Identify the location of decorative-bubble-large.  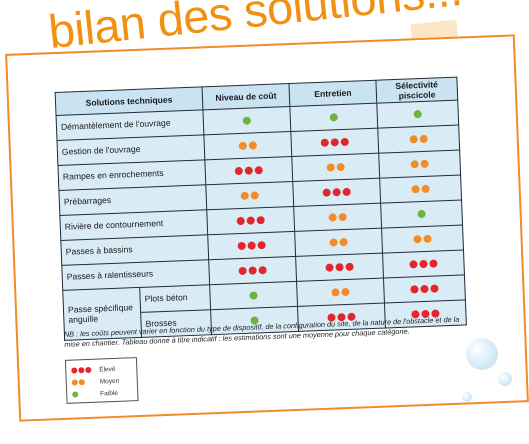
(482, 354).